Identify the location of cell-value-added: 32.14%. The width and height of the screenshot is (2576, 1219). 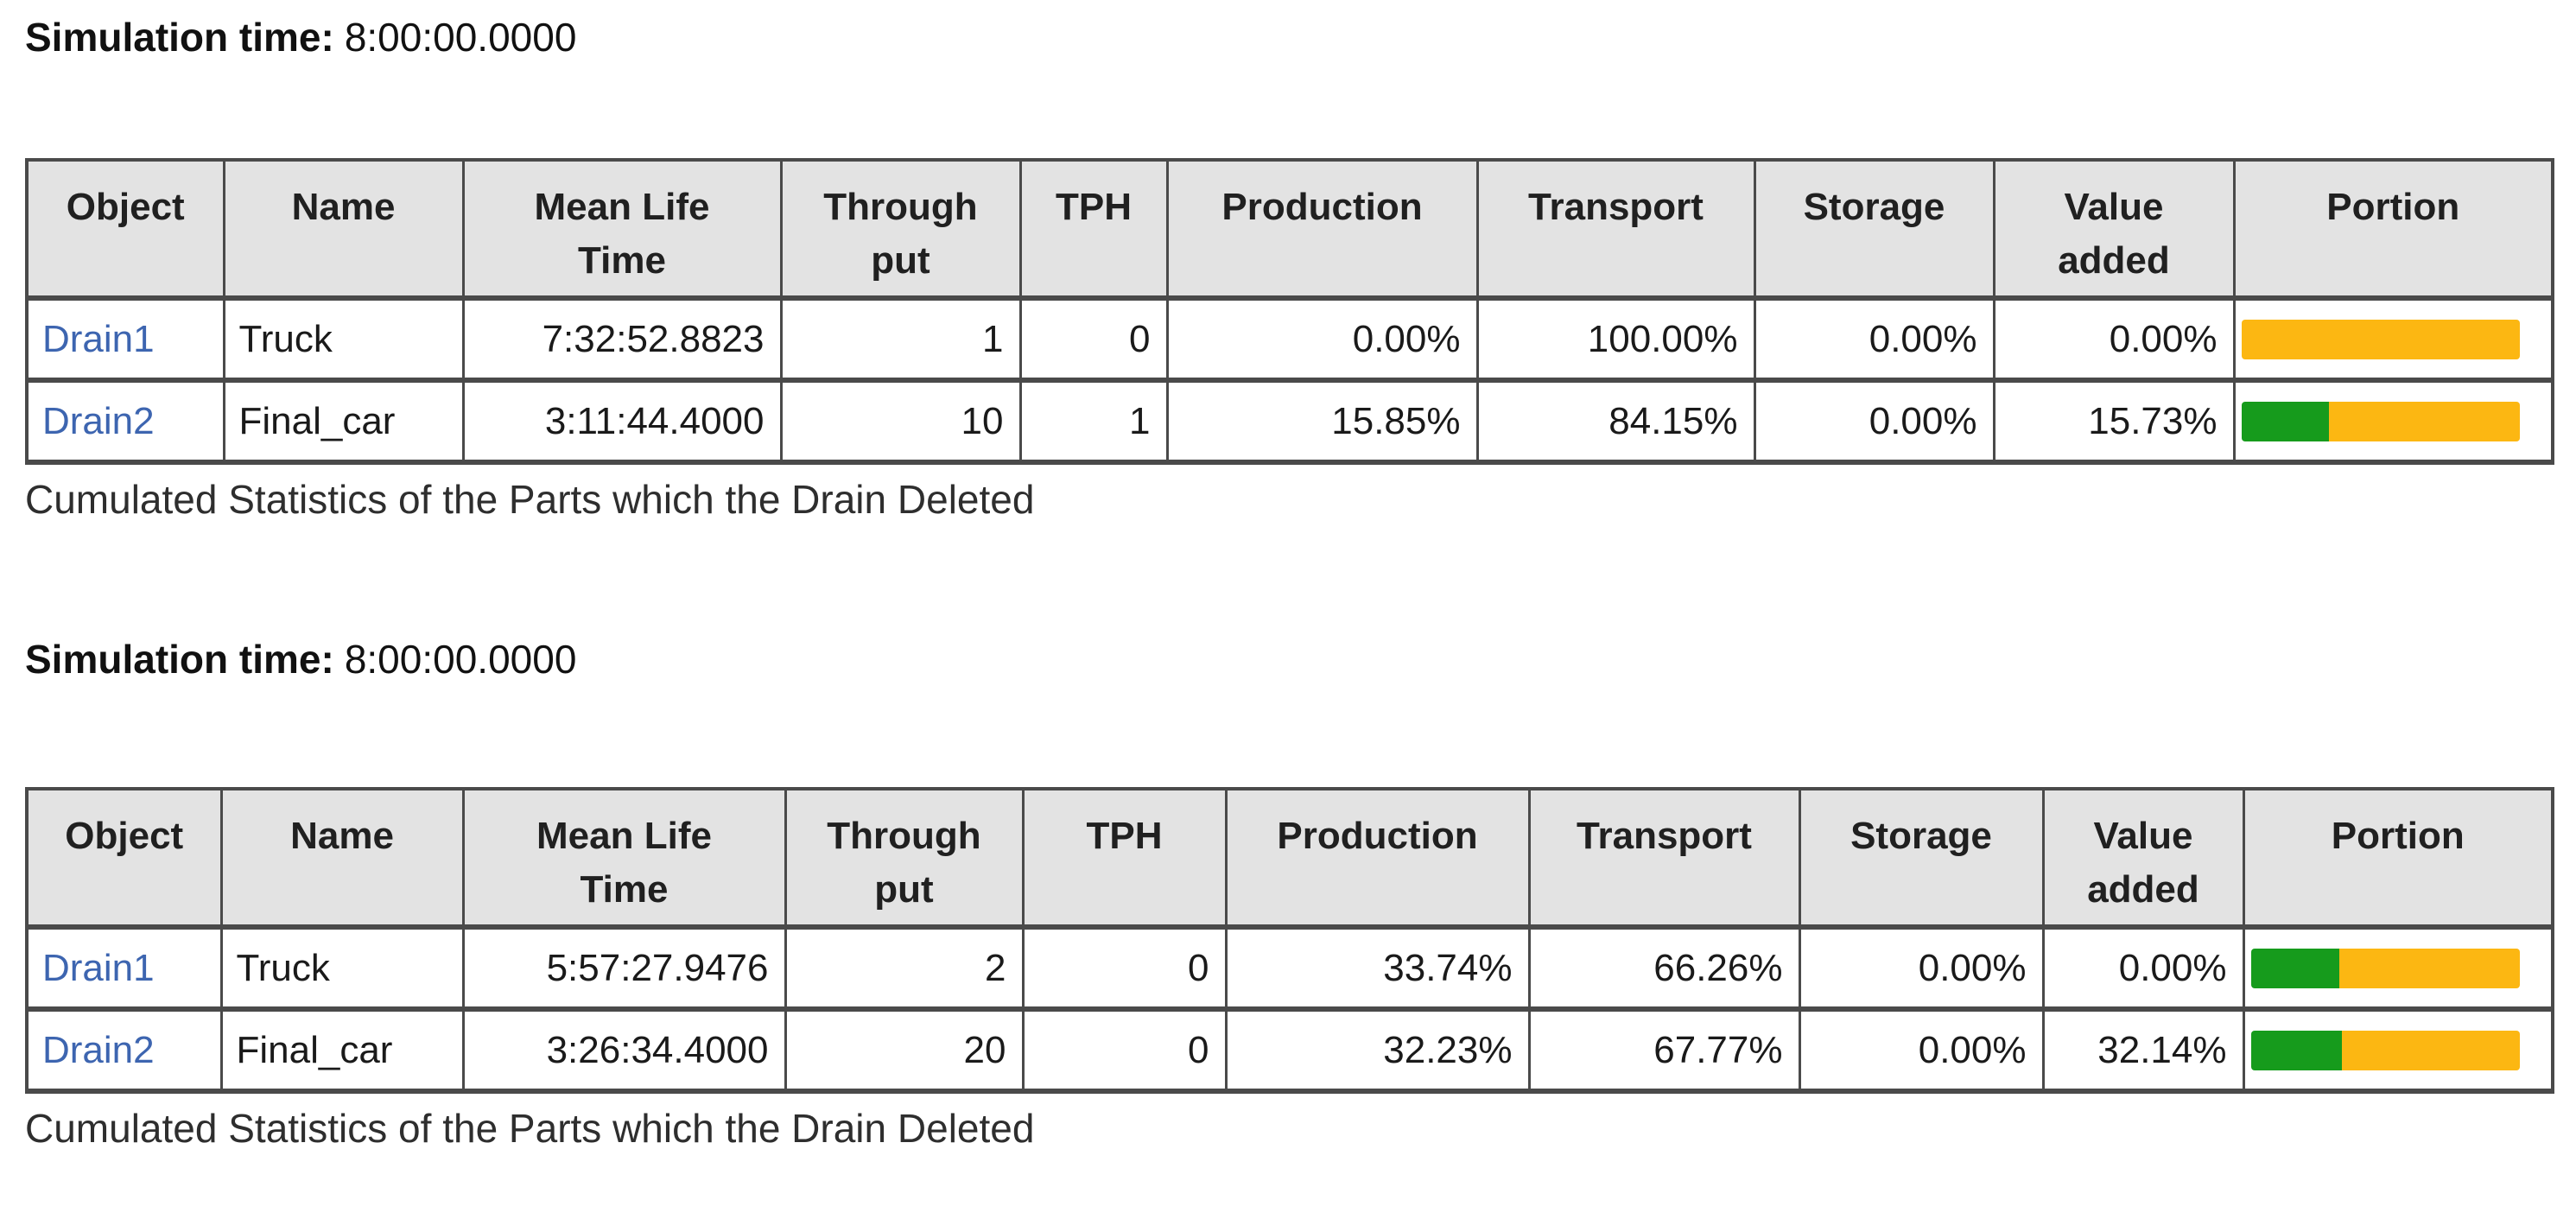
(2143, 1050).